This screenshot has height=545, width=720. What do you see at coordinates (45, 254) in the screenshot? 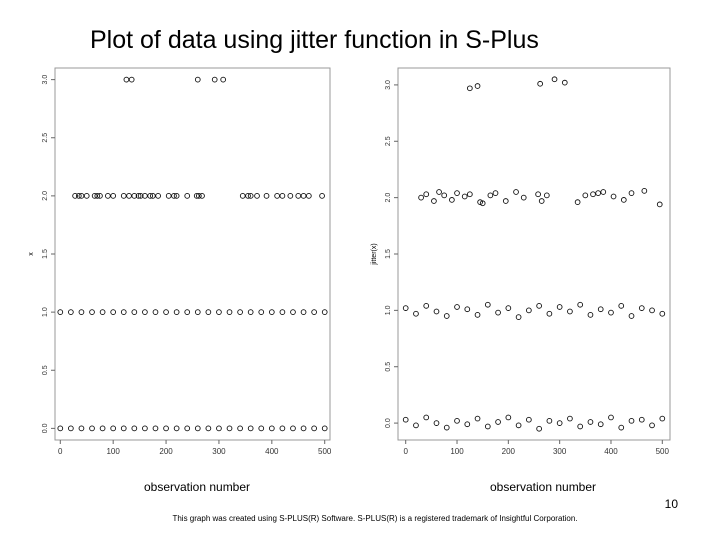
I see `y-tick-label: 1.5` at bounding box center [45, 254].